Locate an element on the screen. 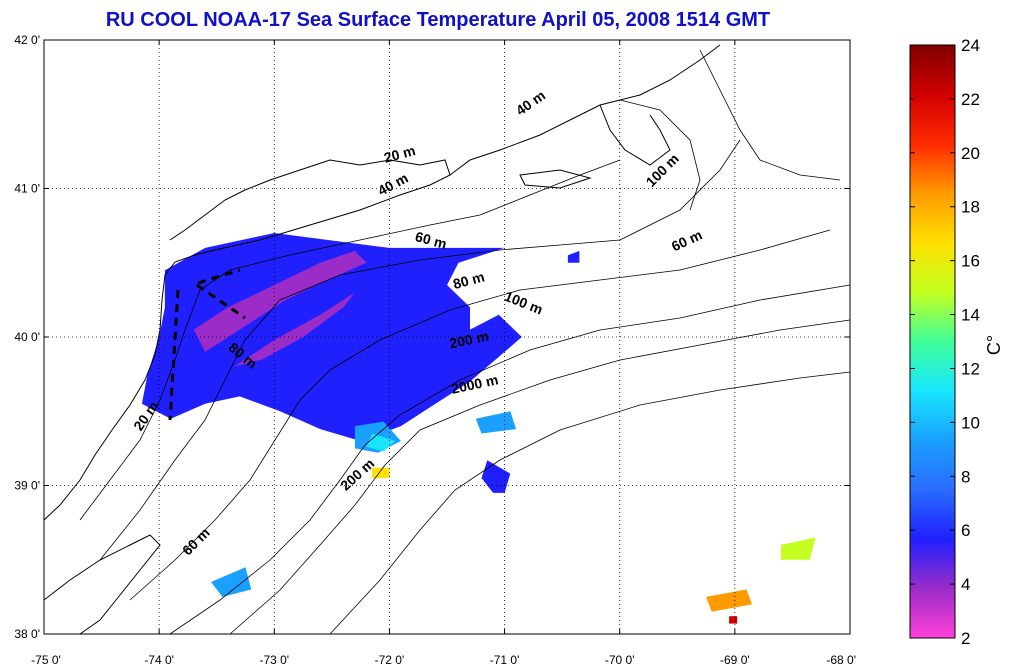 Image resolution: width=1016 pixels, height=672 pixels. lon-tick-label: -68 0' is located at coordinates (841, 660).